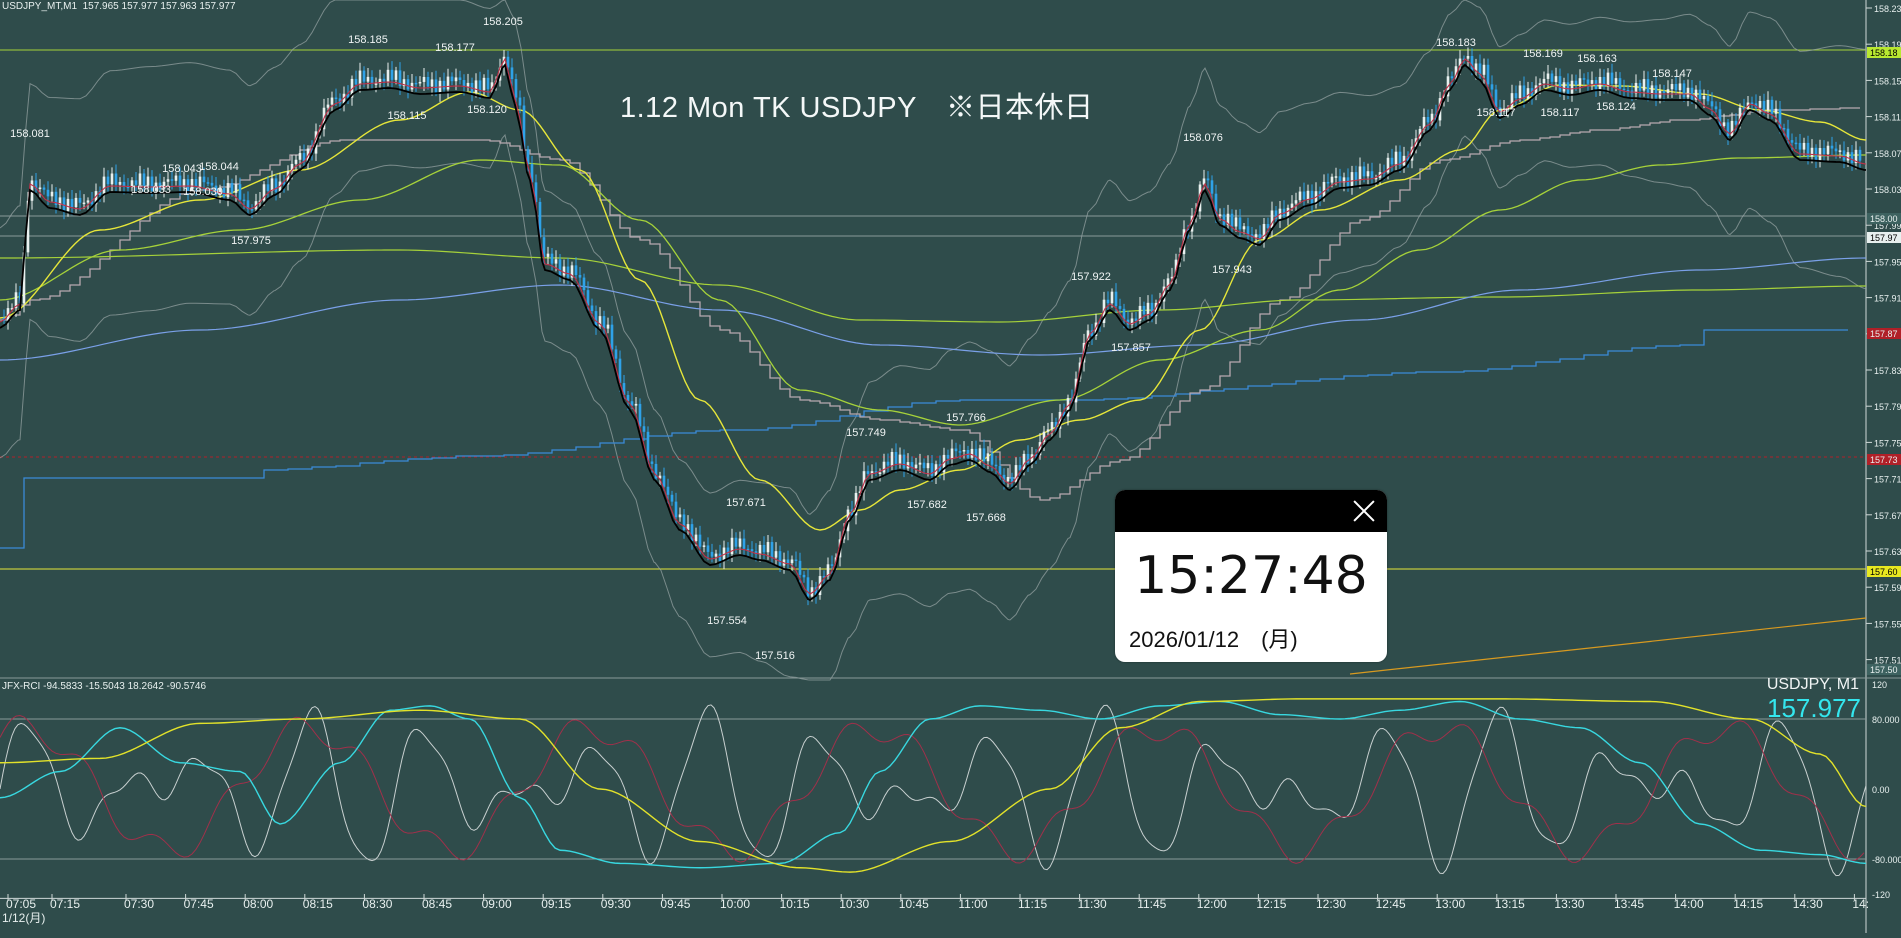 This screenshot has height=938, width=1901. I want to click on time-axis-label: 13:30, so click(1569, 904).